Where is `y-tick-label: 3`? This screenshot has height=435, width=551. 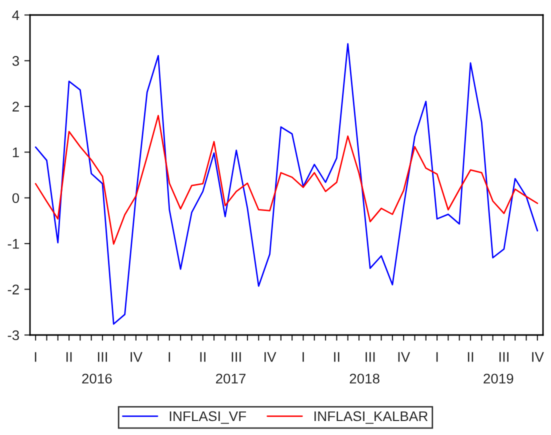
y-tick-label: 3 is located at coordinates (15, 61).